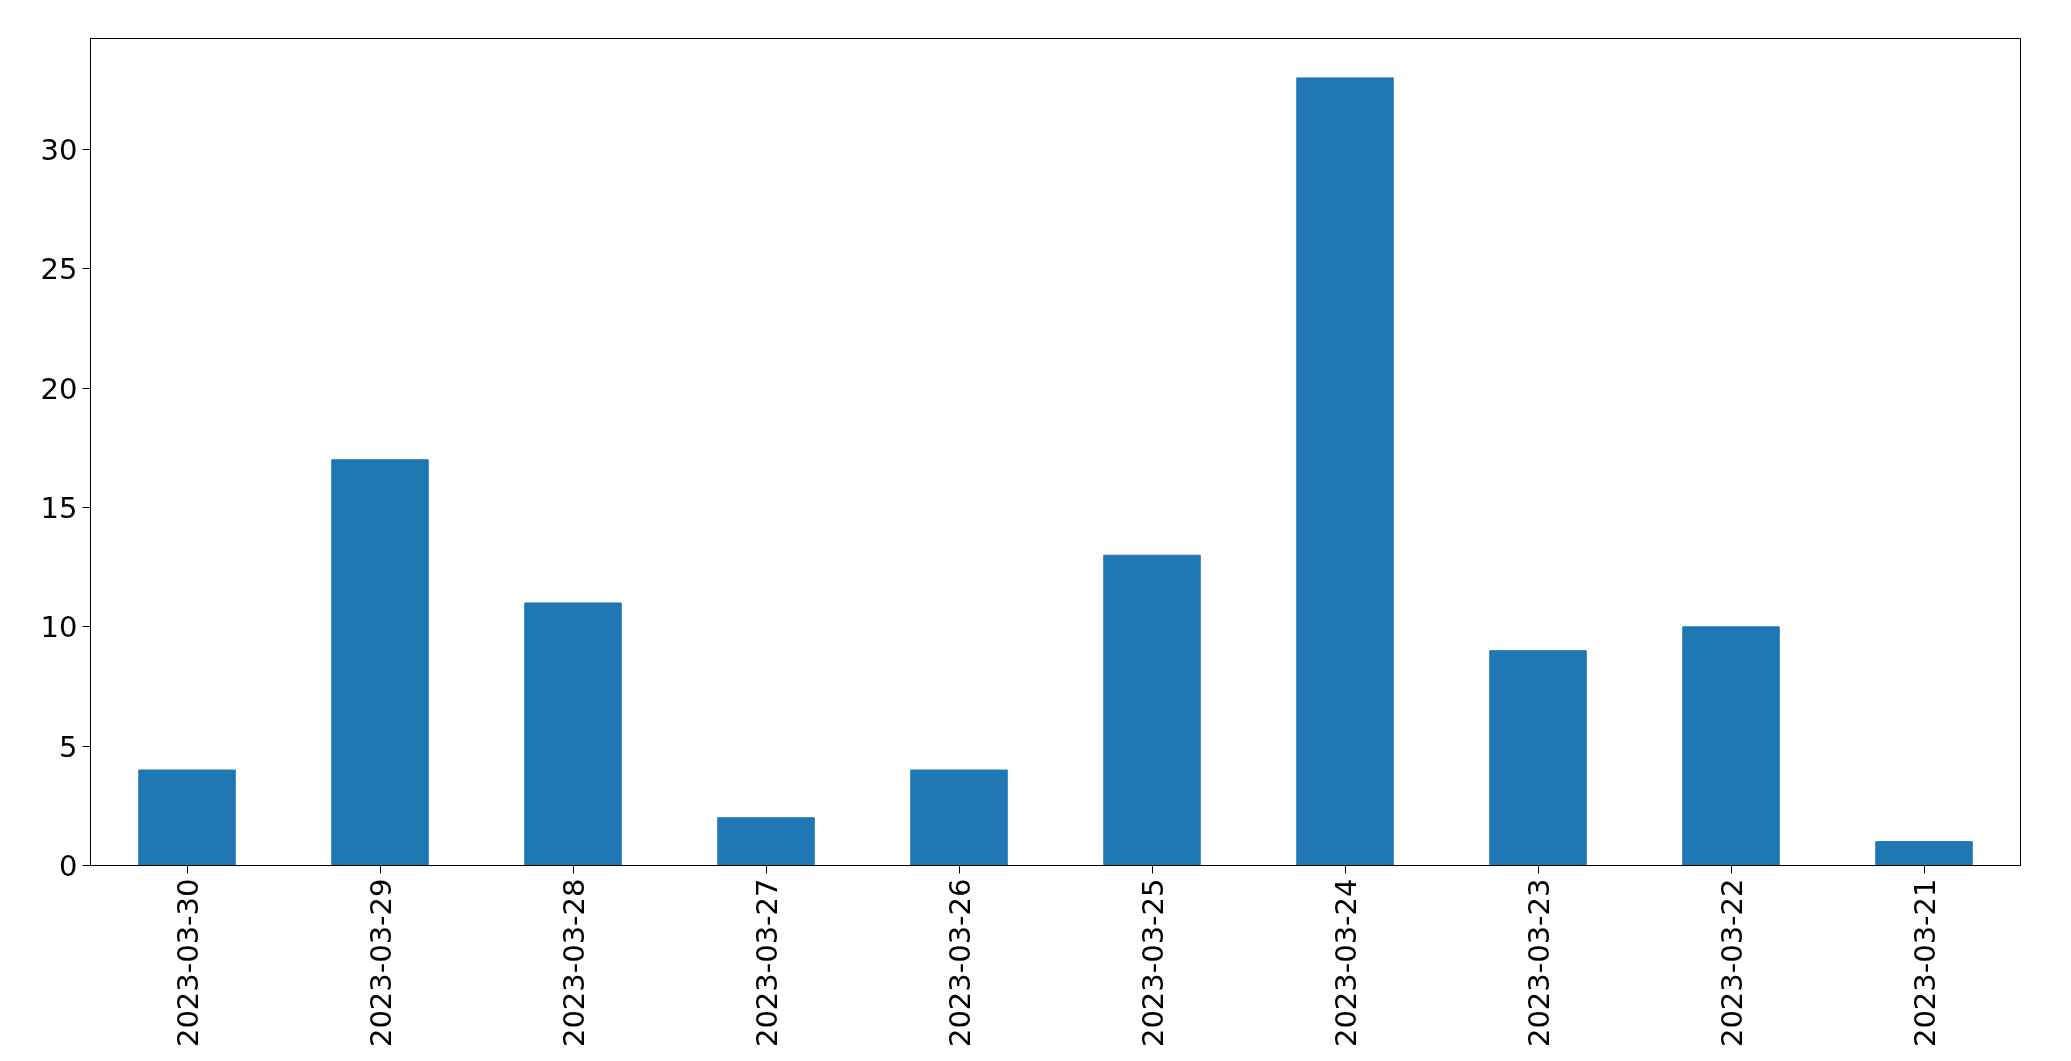  I want to click on x-tick-label: 2023-03-26, so click(959, 963).